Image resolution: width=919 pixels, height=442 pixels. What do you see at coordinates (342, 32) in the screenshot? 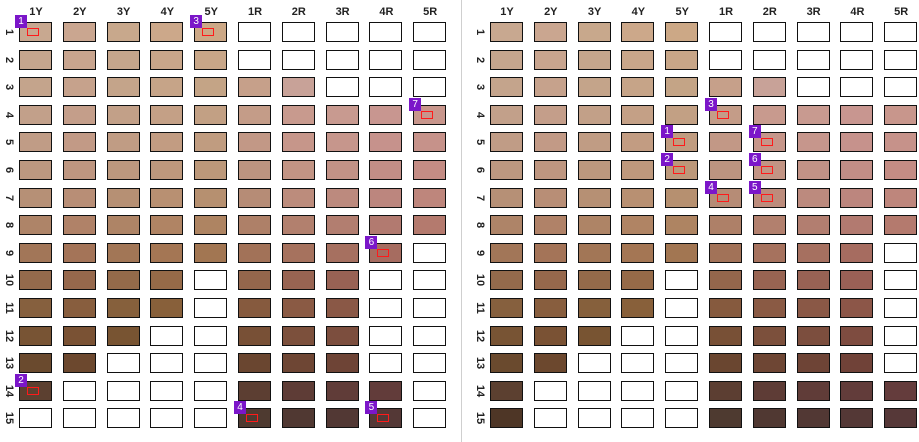
I see `color-swatch-1-3r` at bounding box center [342, 32].